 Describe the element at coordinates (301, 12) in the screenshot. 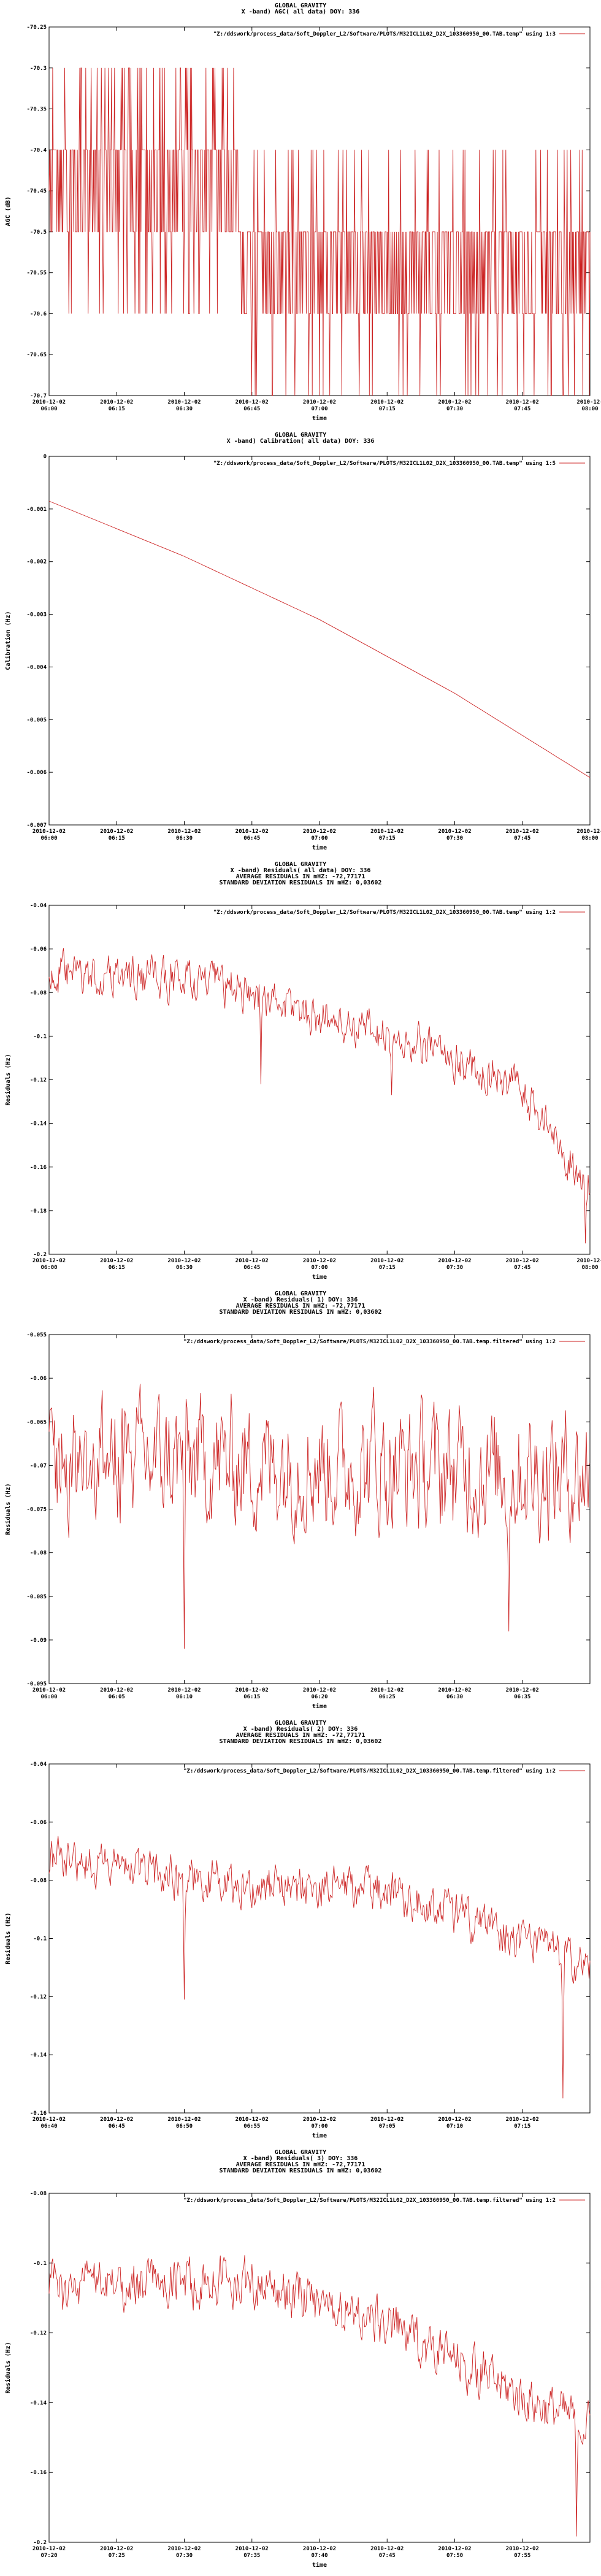

I see `chart-subtitle: X -band) AGC( all data) DOY: 336` at that location.